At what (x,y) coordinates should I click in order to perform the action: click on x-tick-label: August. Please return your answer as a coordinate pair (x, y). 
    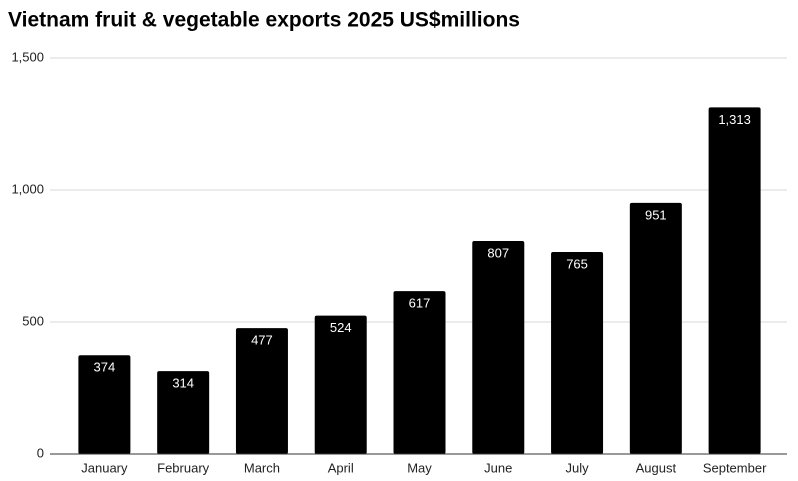
    Looking at the image, I should click on (656, 467).